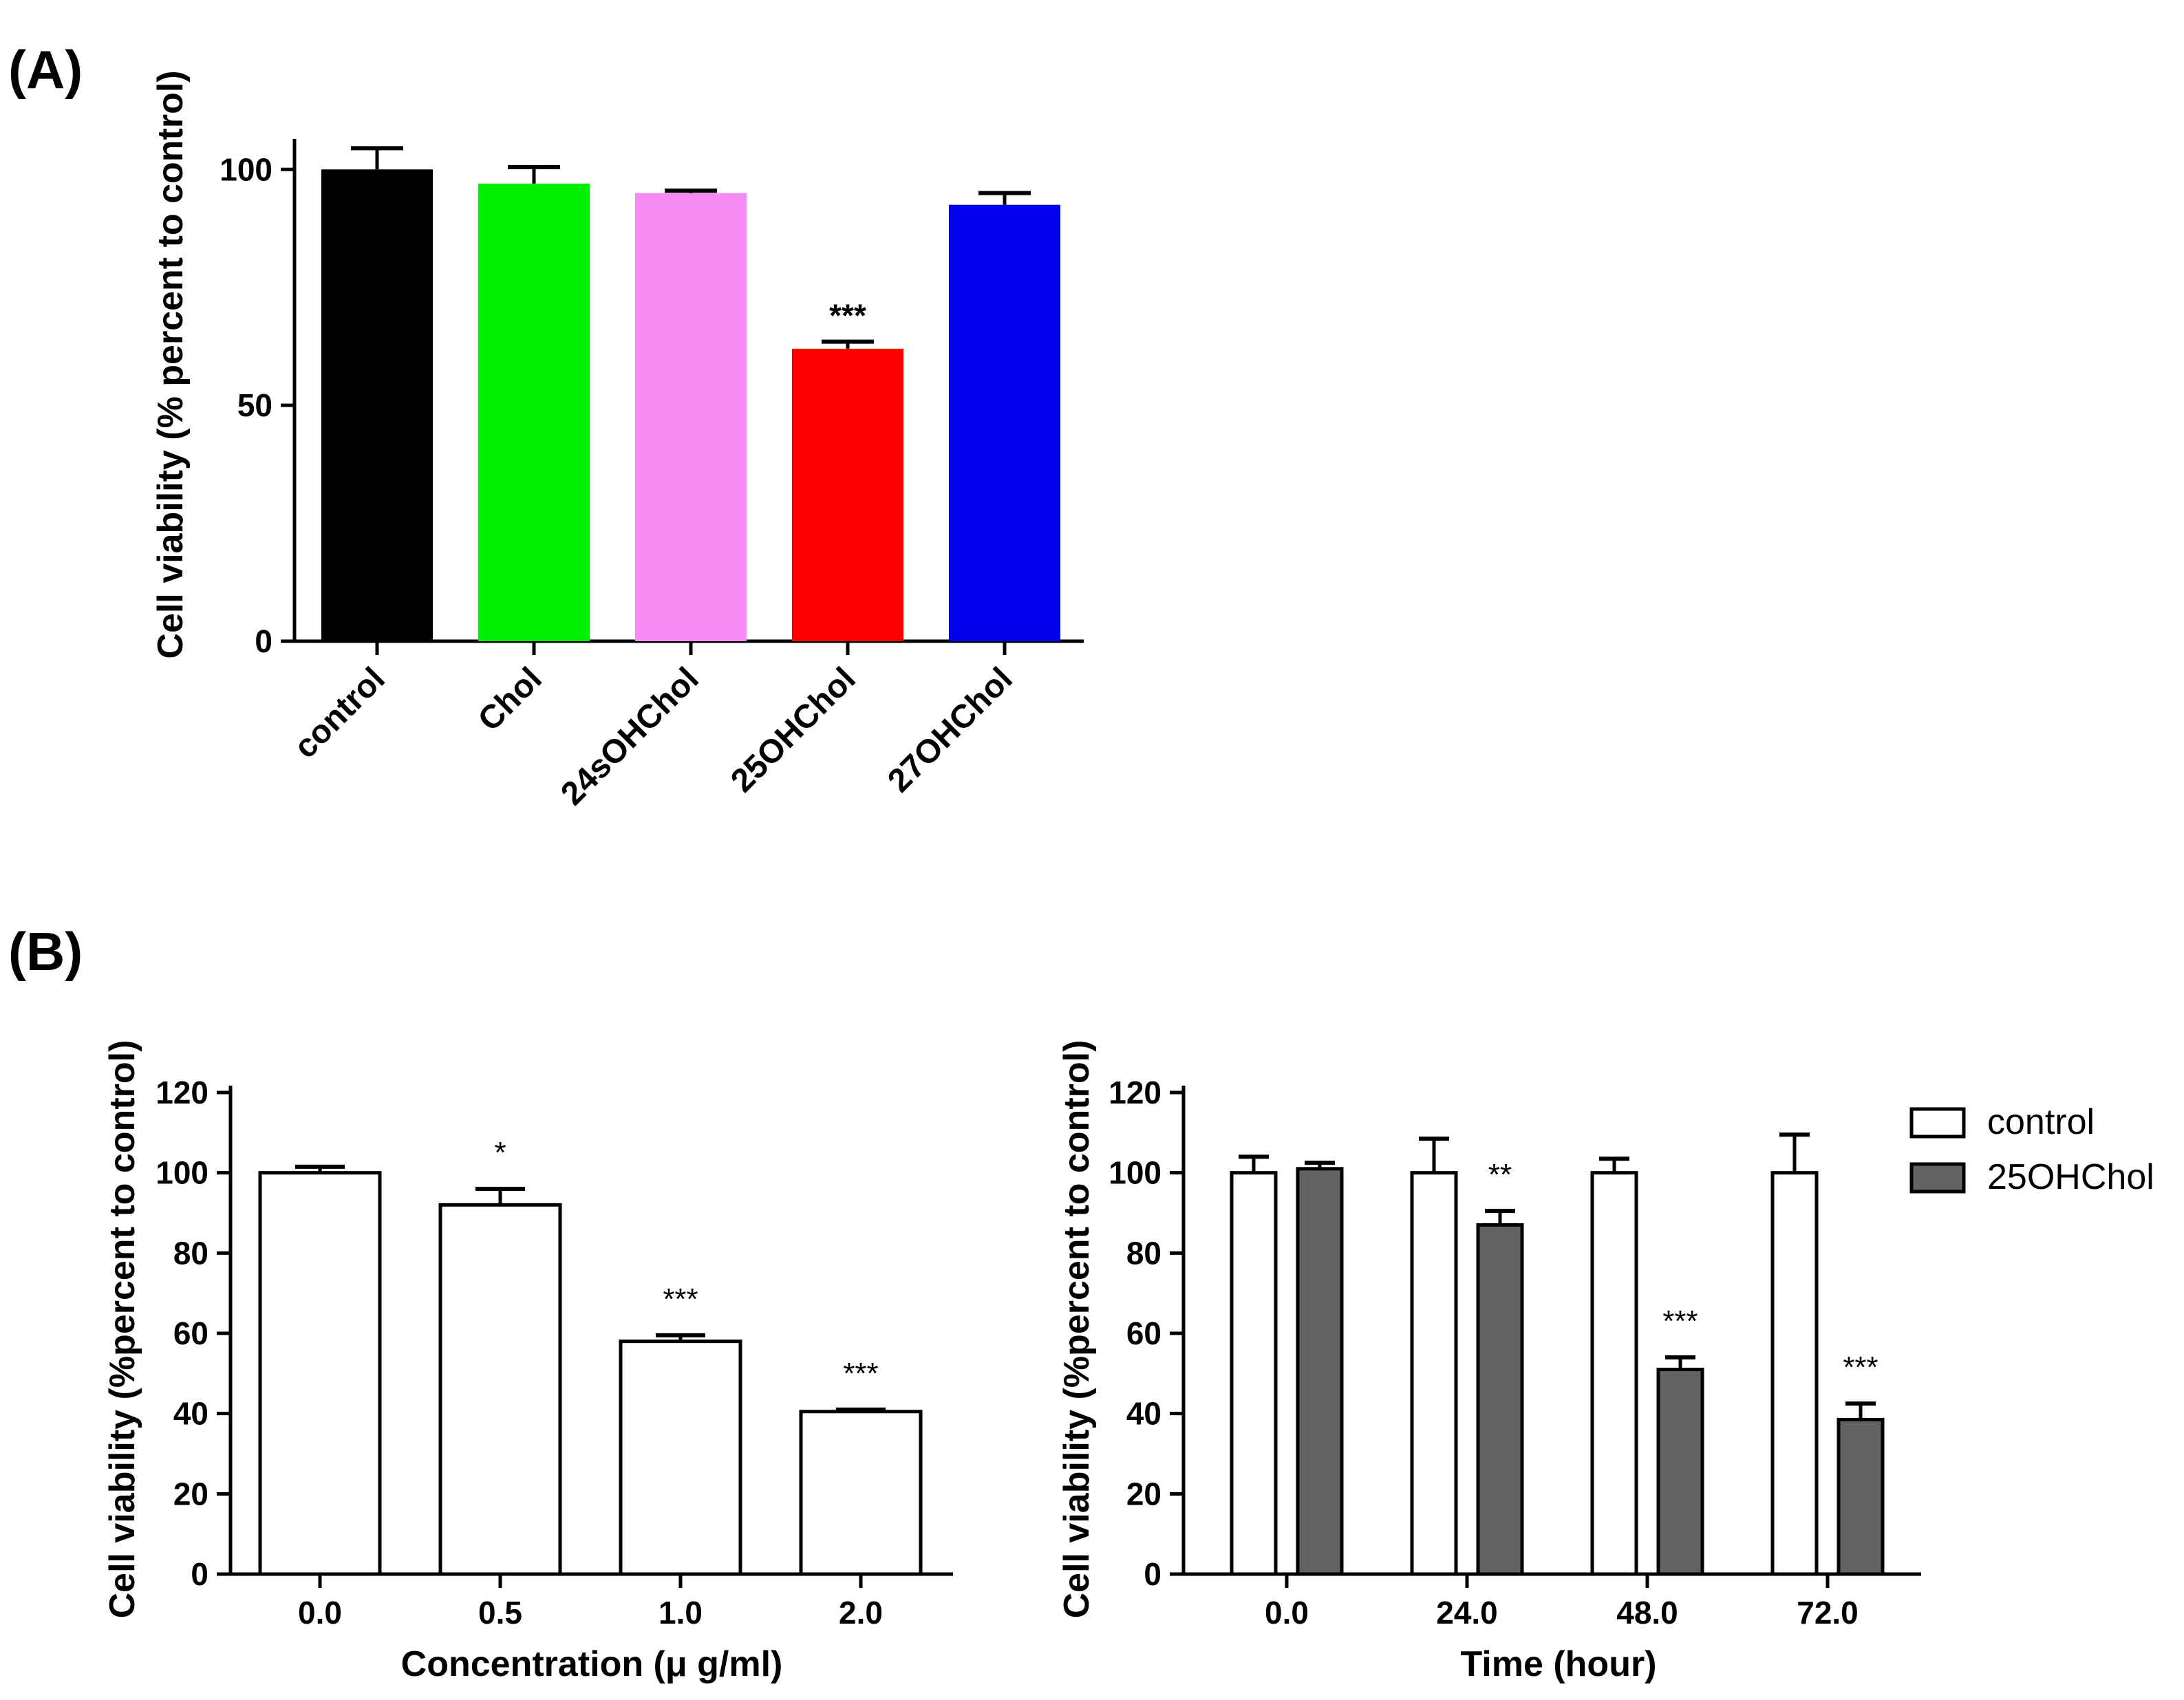 This screenshot has width=2184, height=1700. What do you see at coordinates (254, 405) in the screenshot?
I see `y-tick-label: 50` at bounding box center [254, 405].